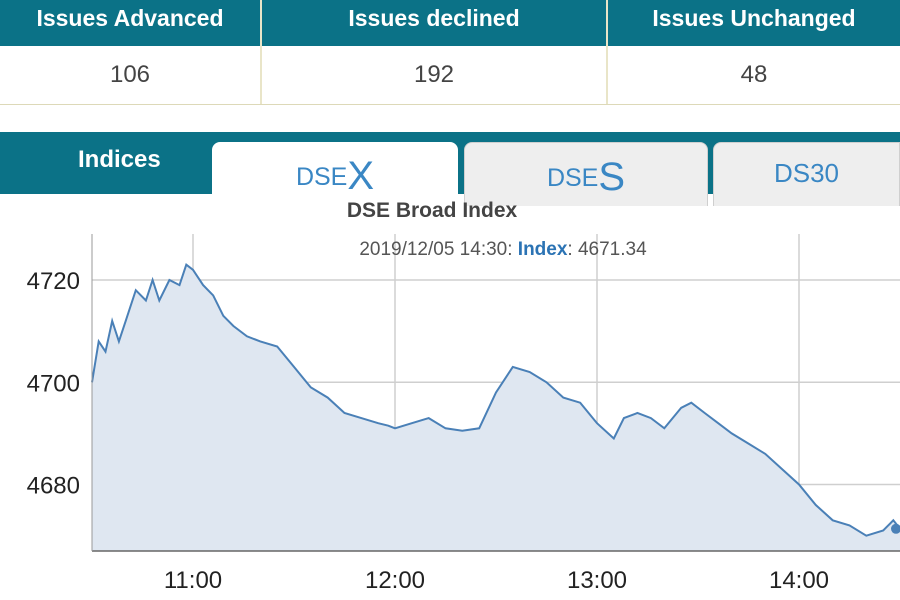 The width and height of the screenshot is (900, 600). What do you see at coordinates (496, 580) in the screenshot?
I see `x-axis-ticks: 11:00 12:00 13:00 14:00` at bounding box center [496, 580].